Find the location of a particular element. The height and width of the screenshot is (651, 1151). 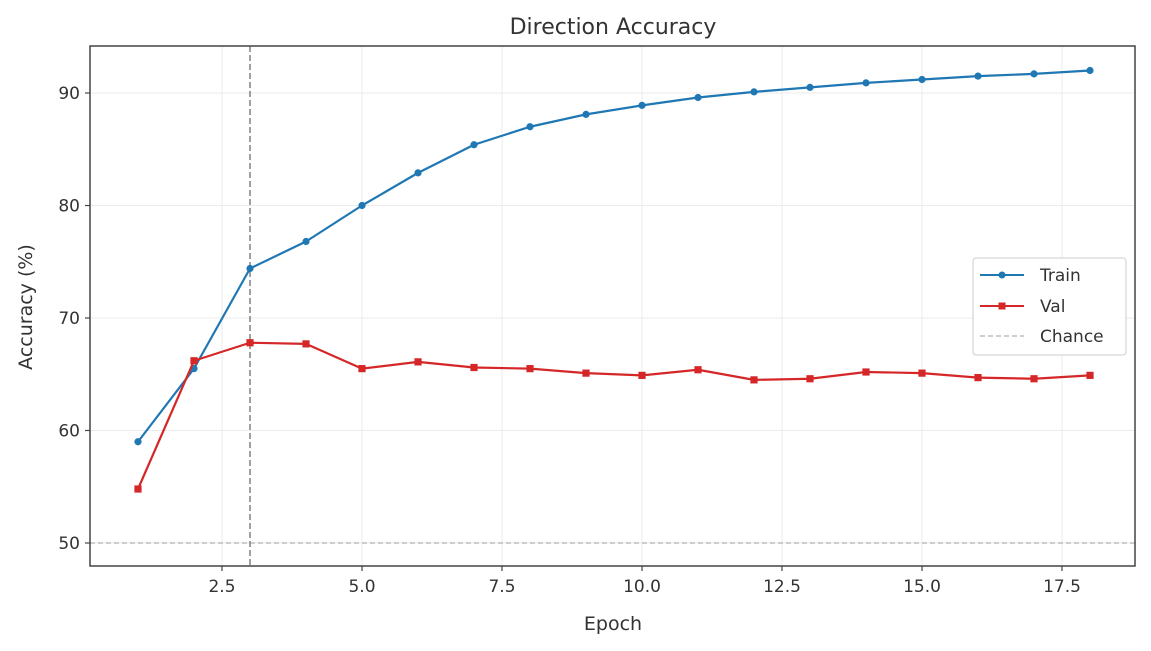

legend-frame is located at coordinates (1049, 306).